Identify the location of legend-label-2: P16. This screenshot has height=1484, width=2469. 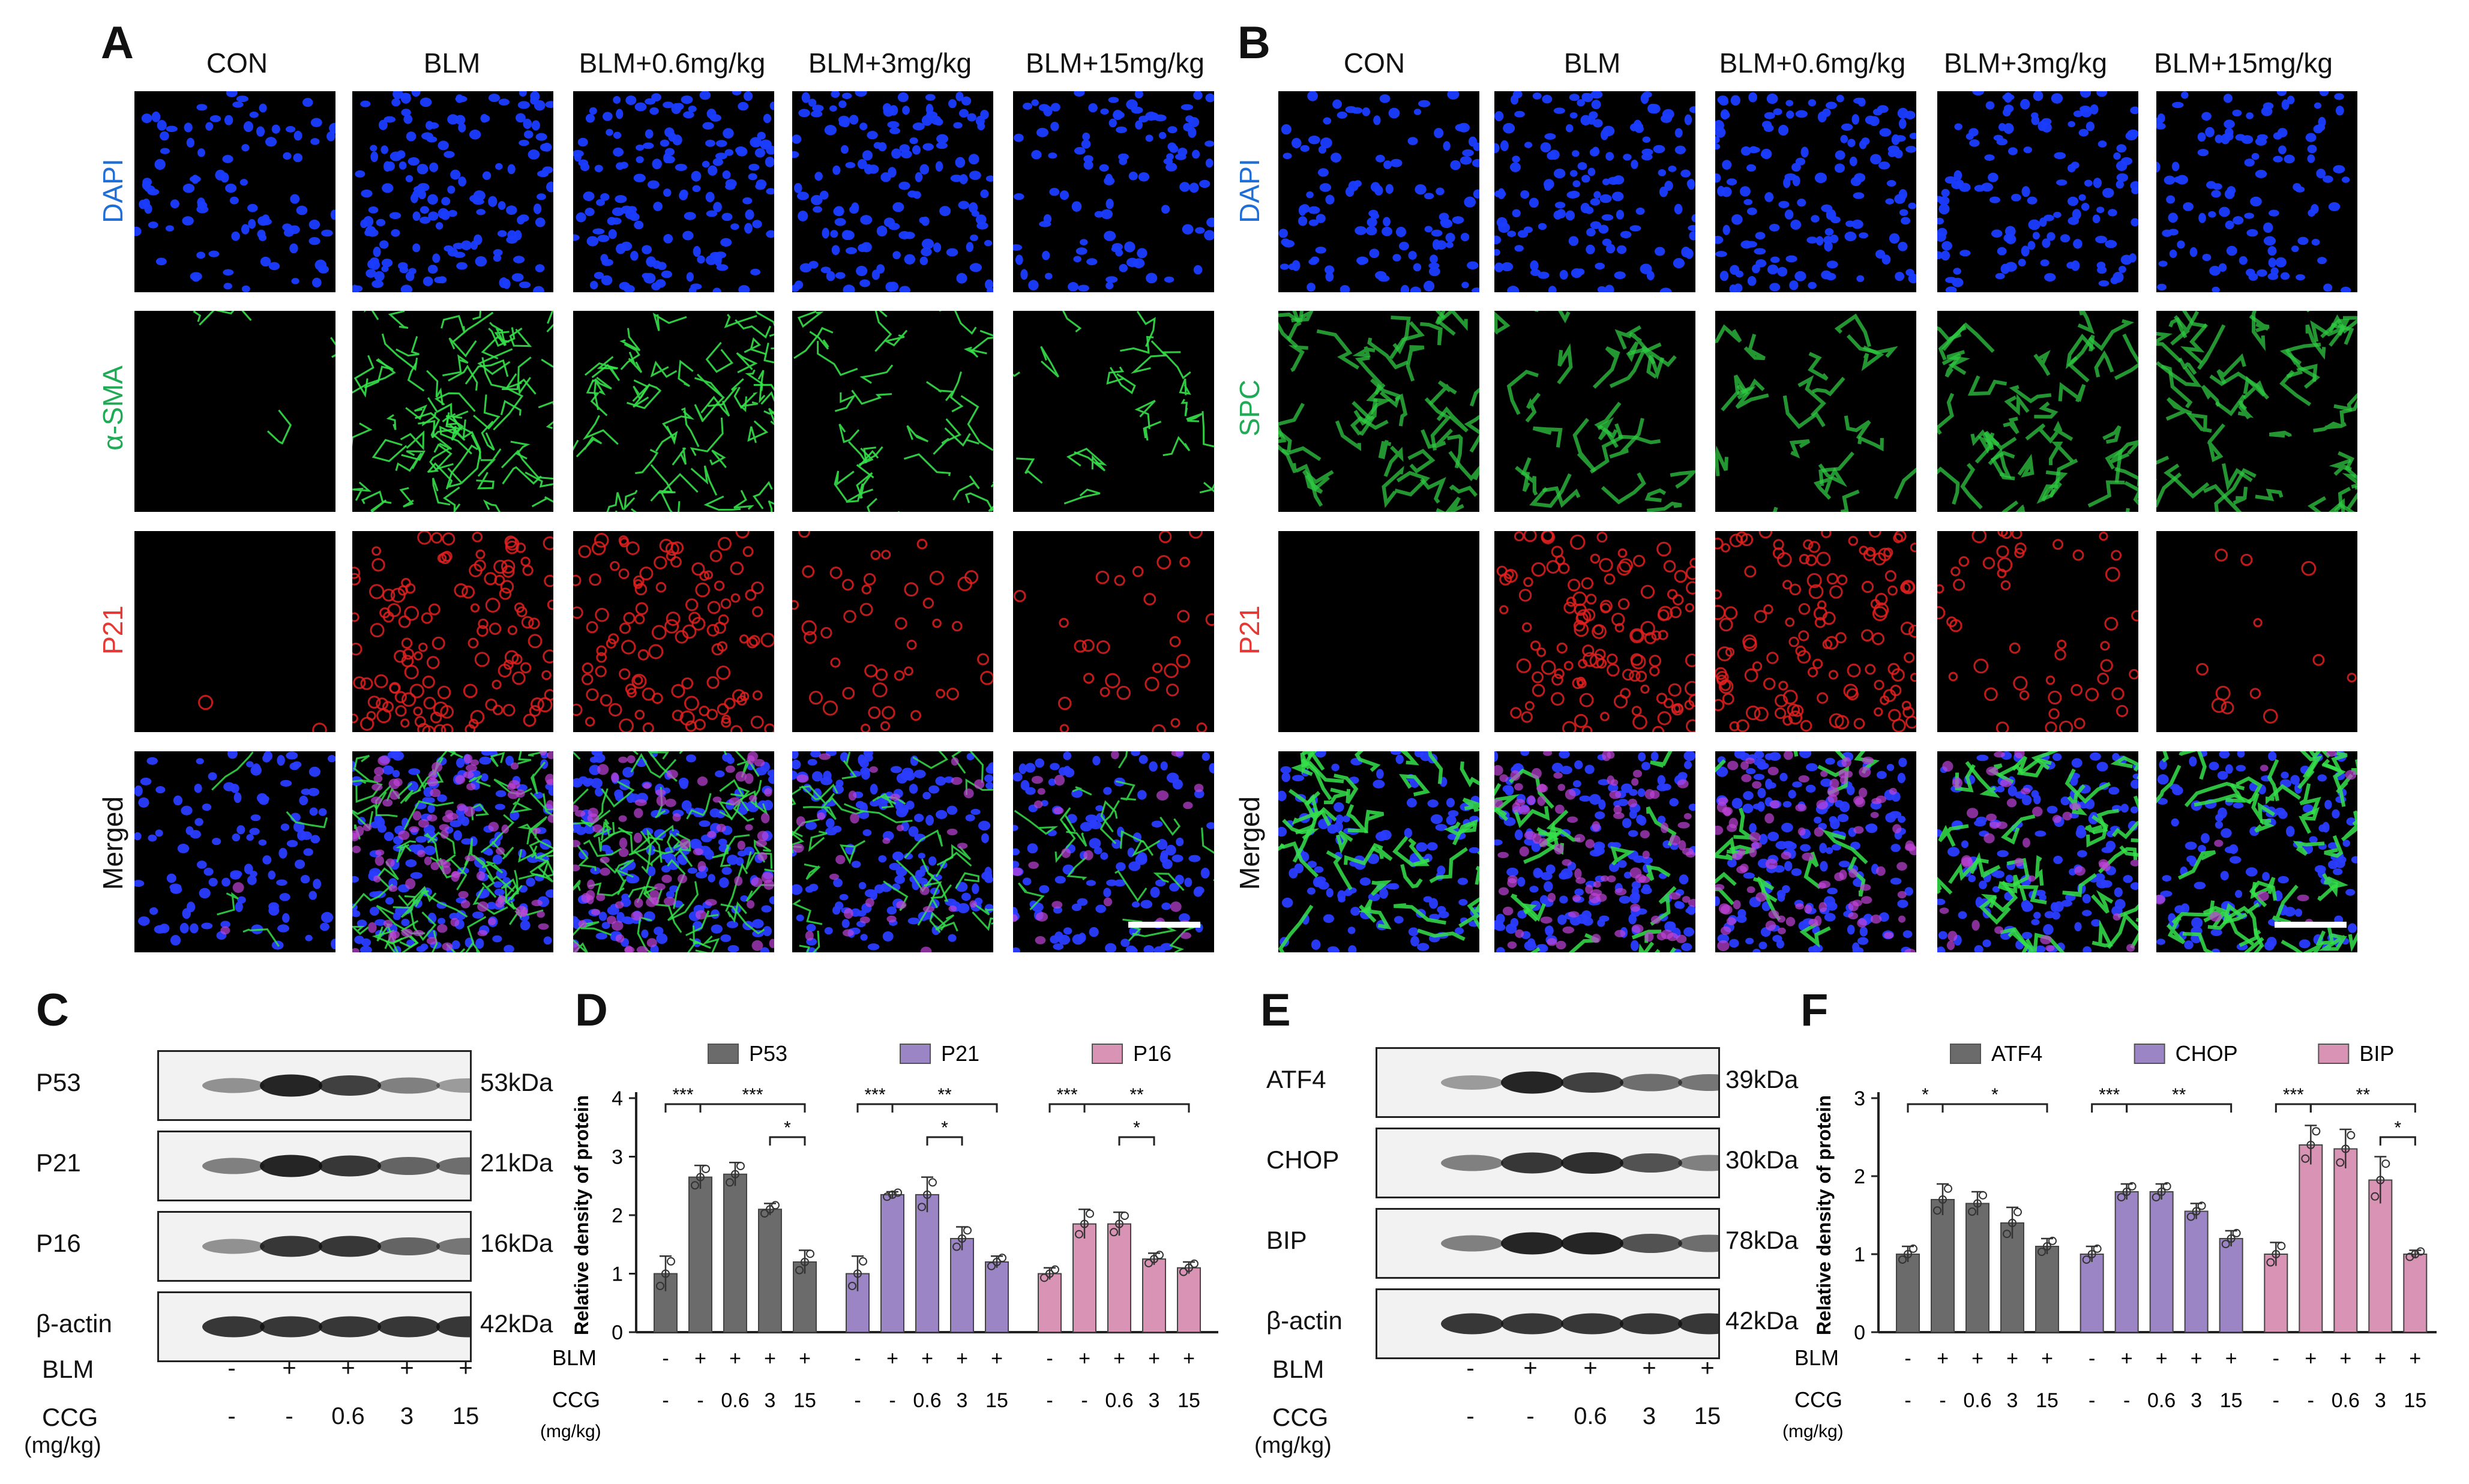
(1152, 1053).